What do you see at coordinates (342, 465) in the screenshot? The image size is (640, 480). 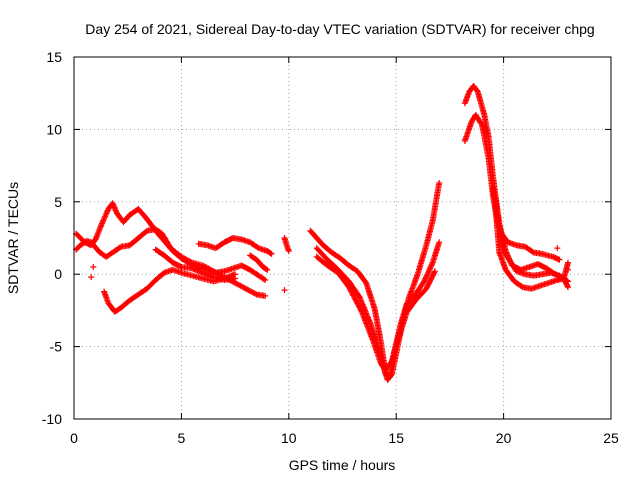 I see `x-axis-label: GPS time / hours` at bounding box center [342, 465].